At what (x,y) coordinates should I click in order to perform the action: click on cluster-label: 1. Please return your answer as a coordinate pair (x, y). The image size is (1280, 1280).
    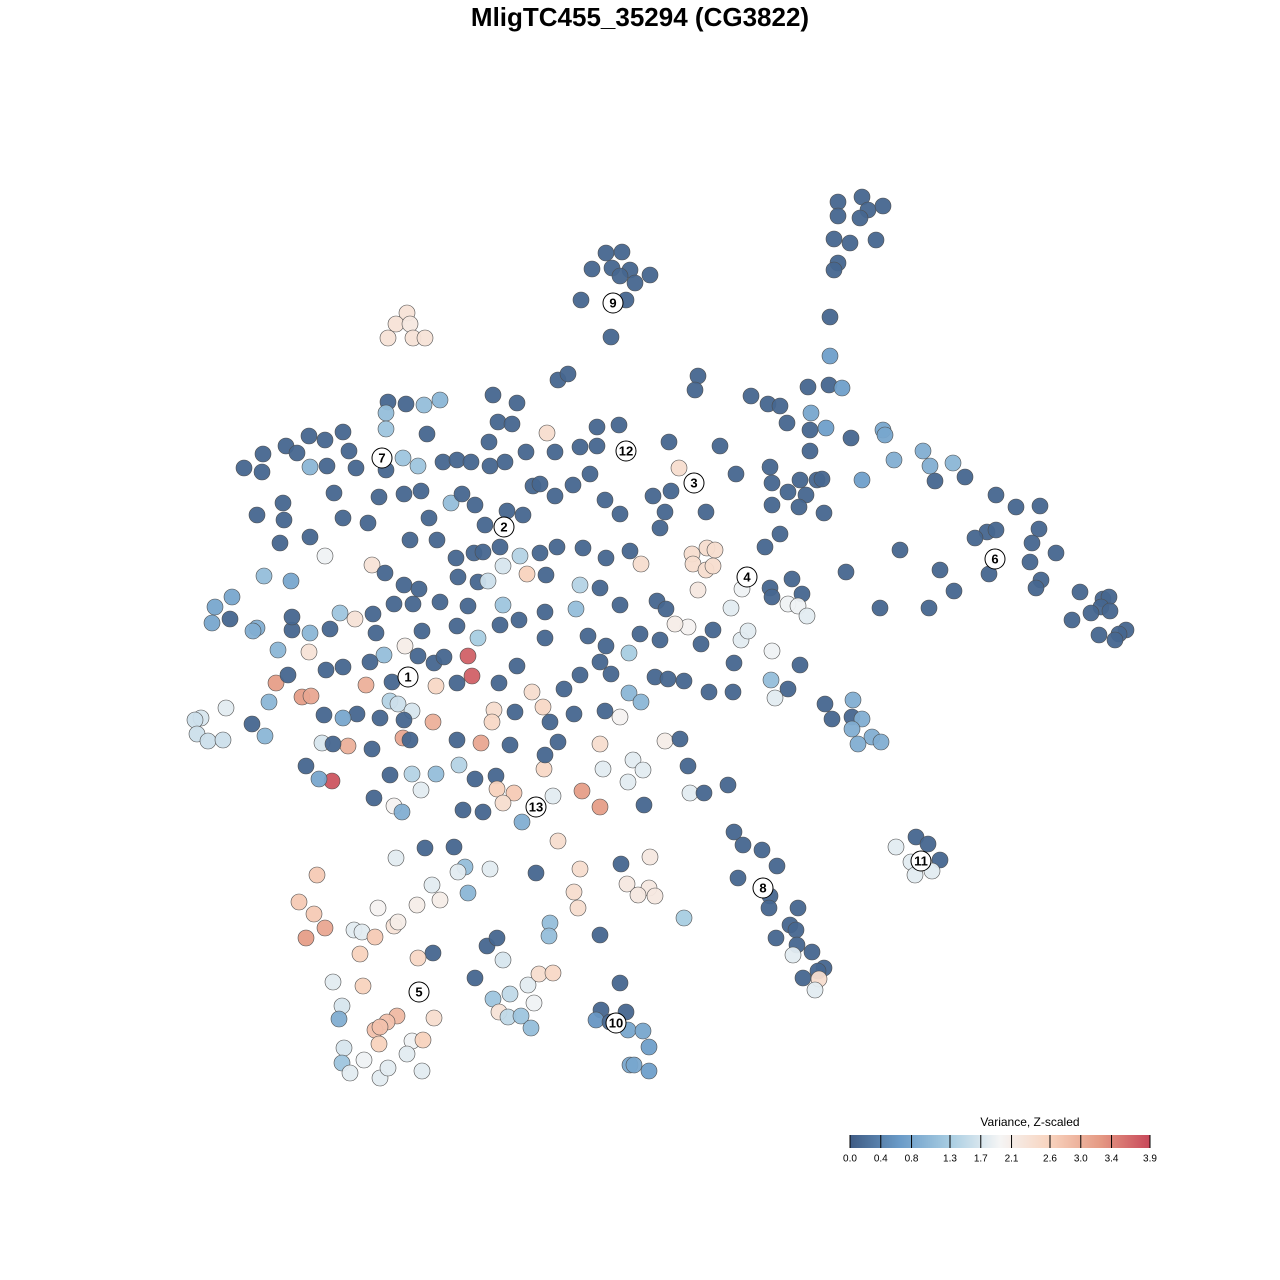
    Looking at the image, I should click on (407, 676).